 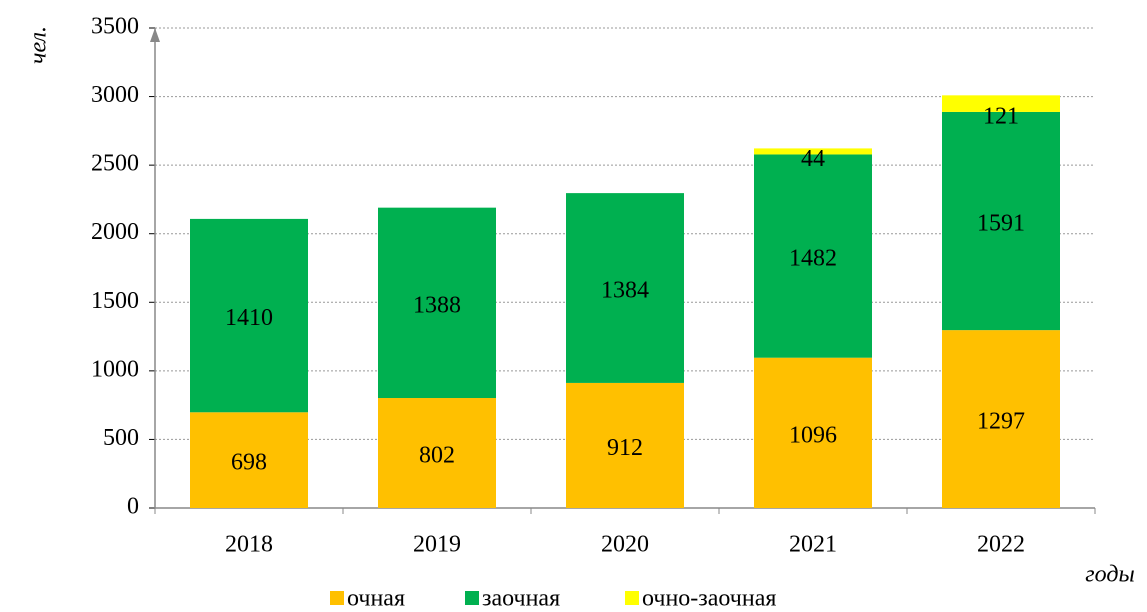 I want to click on legend-label: очная, so click(x=376, y=599).